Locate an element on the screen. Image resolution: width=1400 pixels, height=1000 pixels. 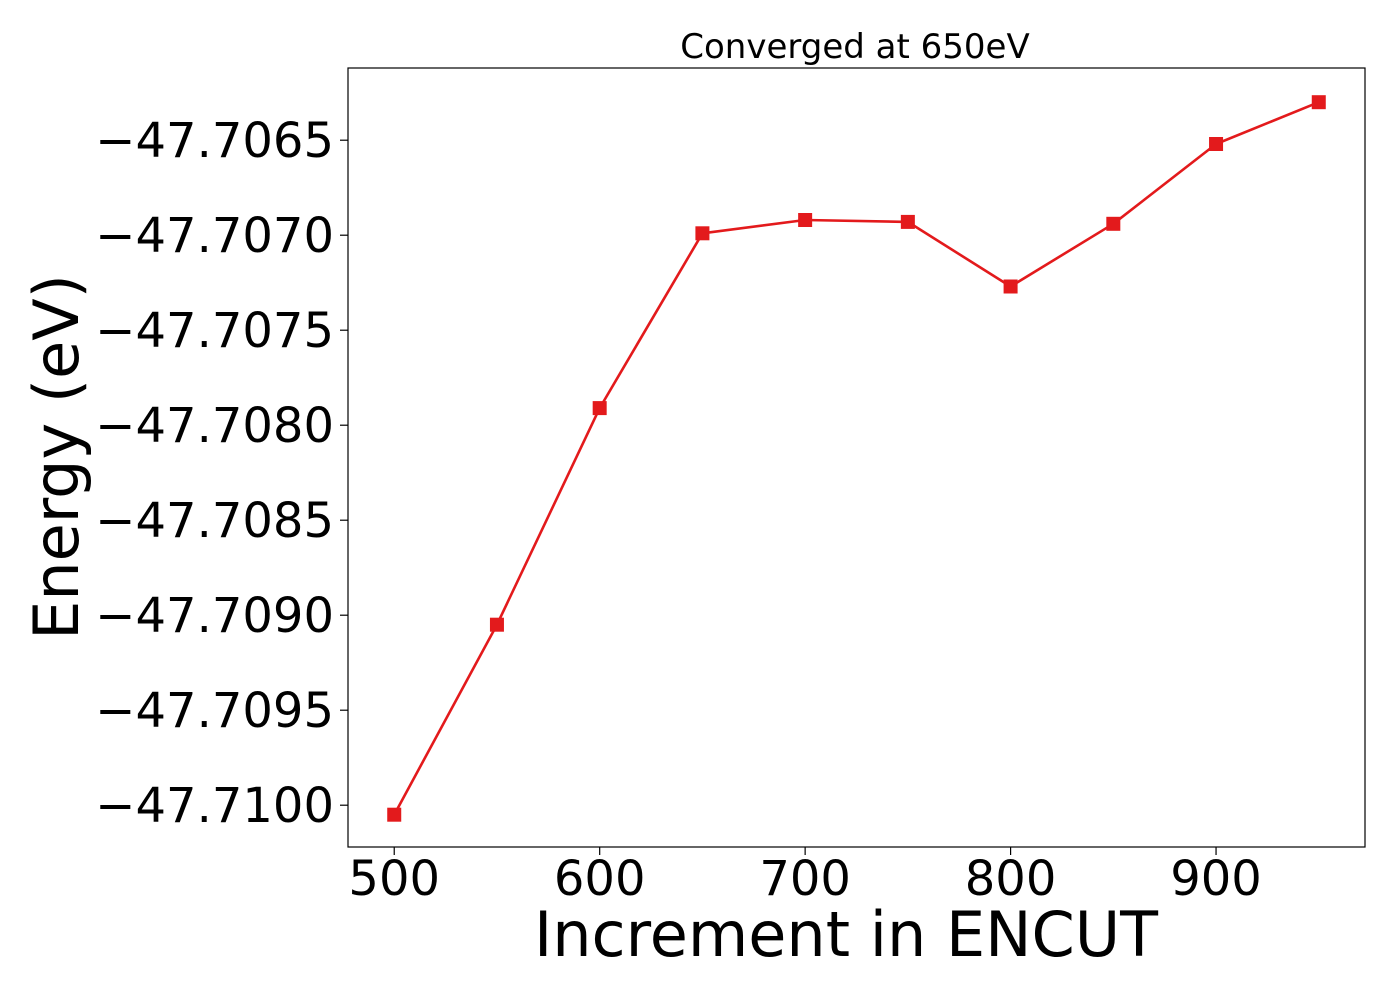
y-tick-label: −47.7095 is located at coordinates (214, 711).